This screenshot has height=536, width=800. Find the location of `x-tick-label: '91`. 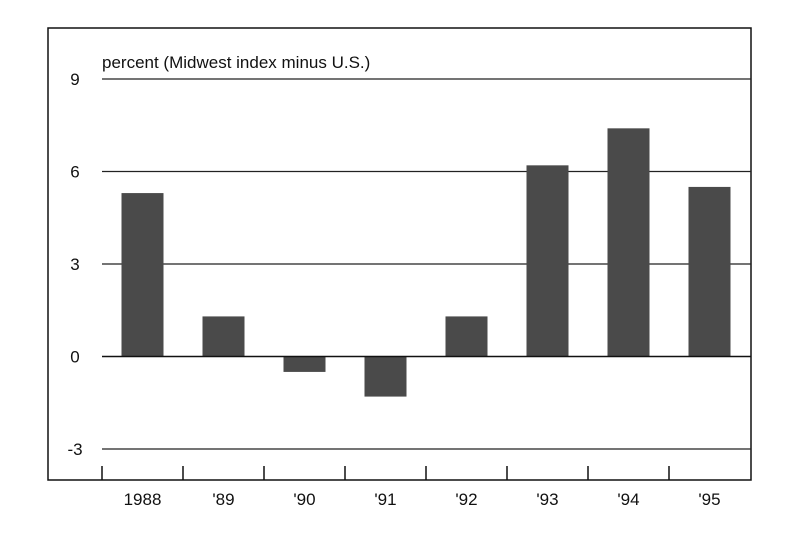

x-tick-label: '91 is located at coordinates (385, 499).